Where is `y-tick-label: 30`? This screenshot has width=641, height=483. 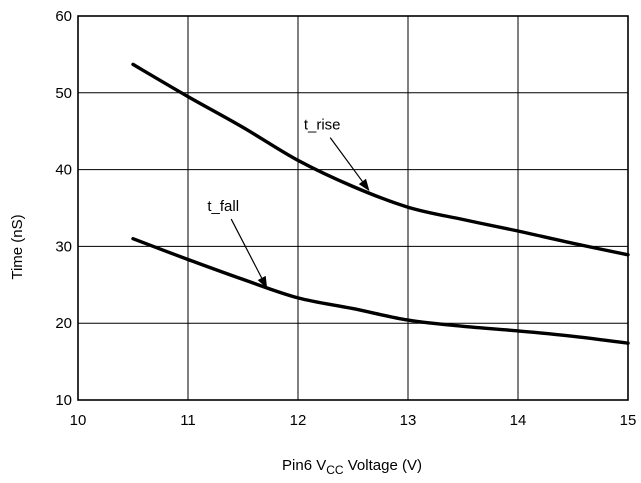 y-tick-label: 30 is located at coordinates (63, 246).